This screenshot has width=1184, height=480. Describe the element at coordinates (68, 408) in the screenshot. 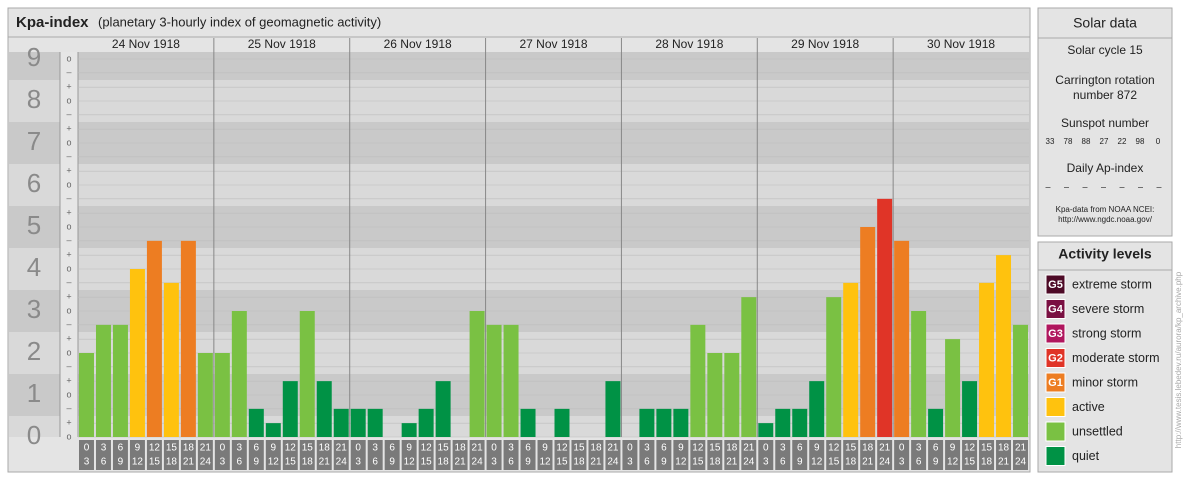

I see `minor-tick-label: –` at that location.